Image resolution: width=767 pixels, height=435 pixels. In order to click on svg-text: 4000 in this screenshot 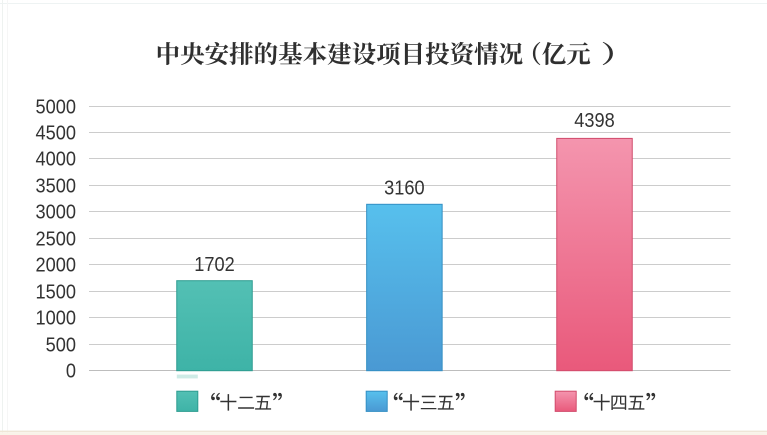, I will do `click(56, 160)`.